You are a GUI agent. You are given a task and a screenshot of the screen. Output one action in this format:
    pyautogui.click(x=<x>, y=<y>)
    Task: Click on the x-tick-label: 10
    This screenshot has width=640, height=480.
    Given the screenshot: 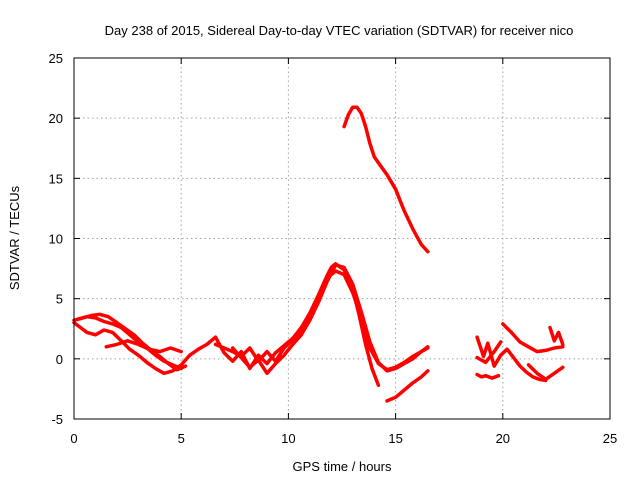 What is the action you would take?
    pyautogui.click(x=288, y=438)
    